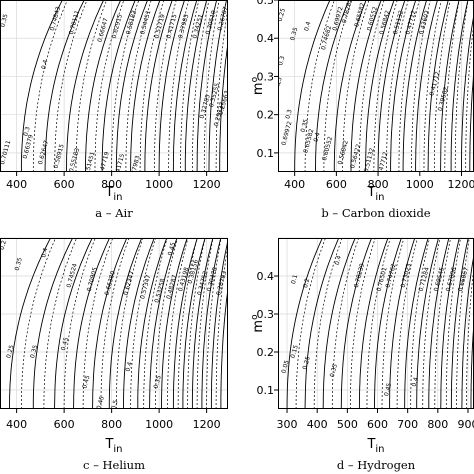  I want to click on x-axis-label-sub: in, so click(379, 197).